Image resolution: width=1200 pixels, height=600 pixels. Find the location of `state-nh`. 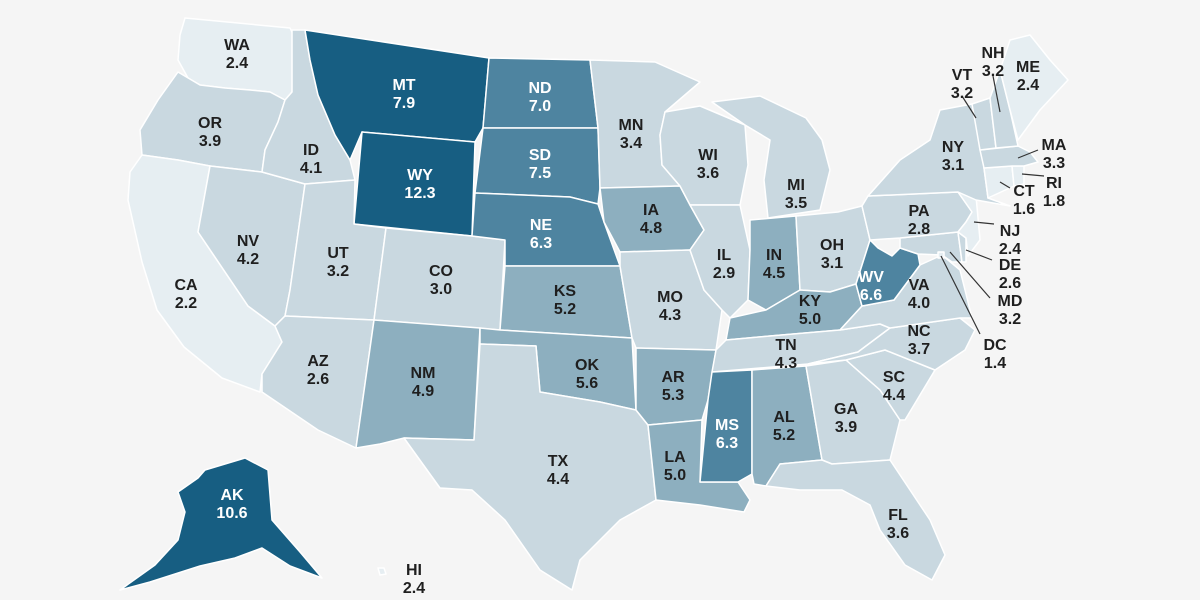

state-nh is located at coordinates (1004, 109).